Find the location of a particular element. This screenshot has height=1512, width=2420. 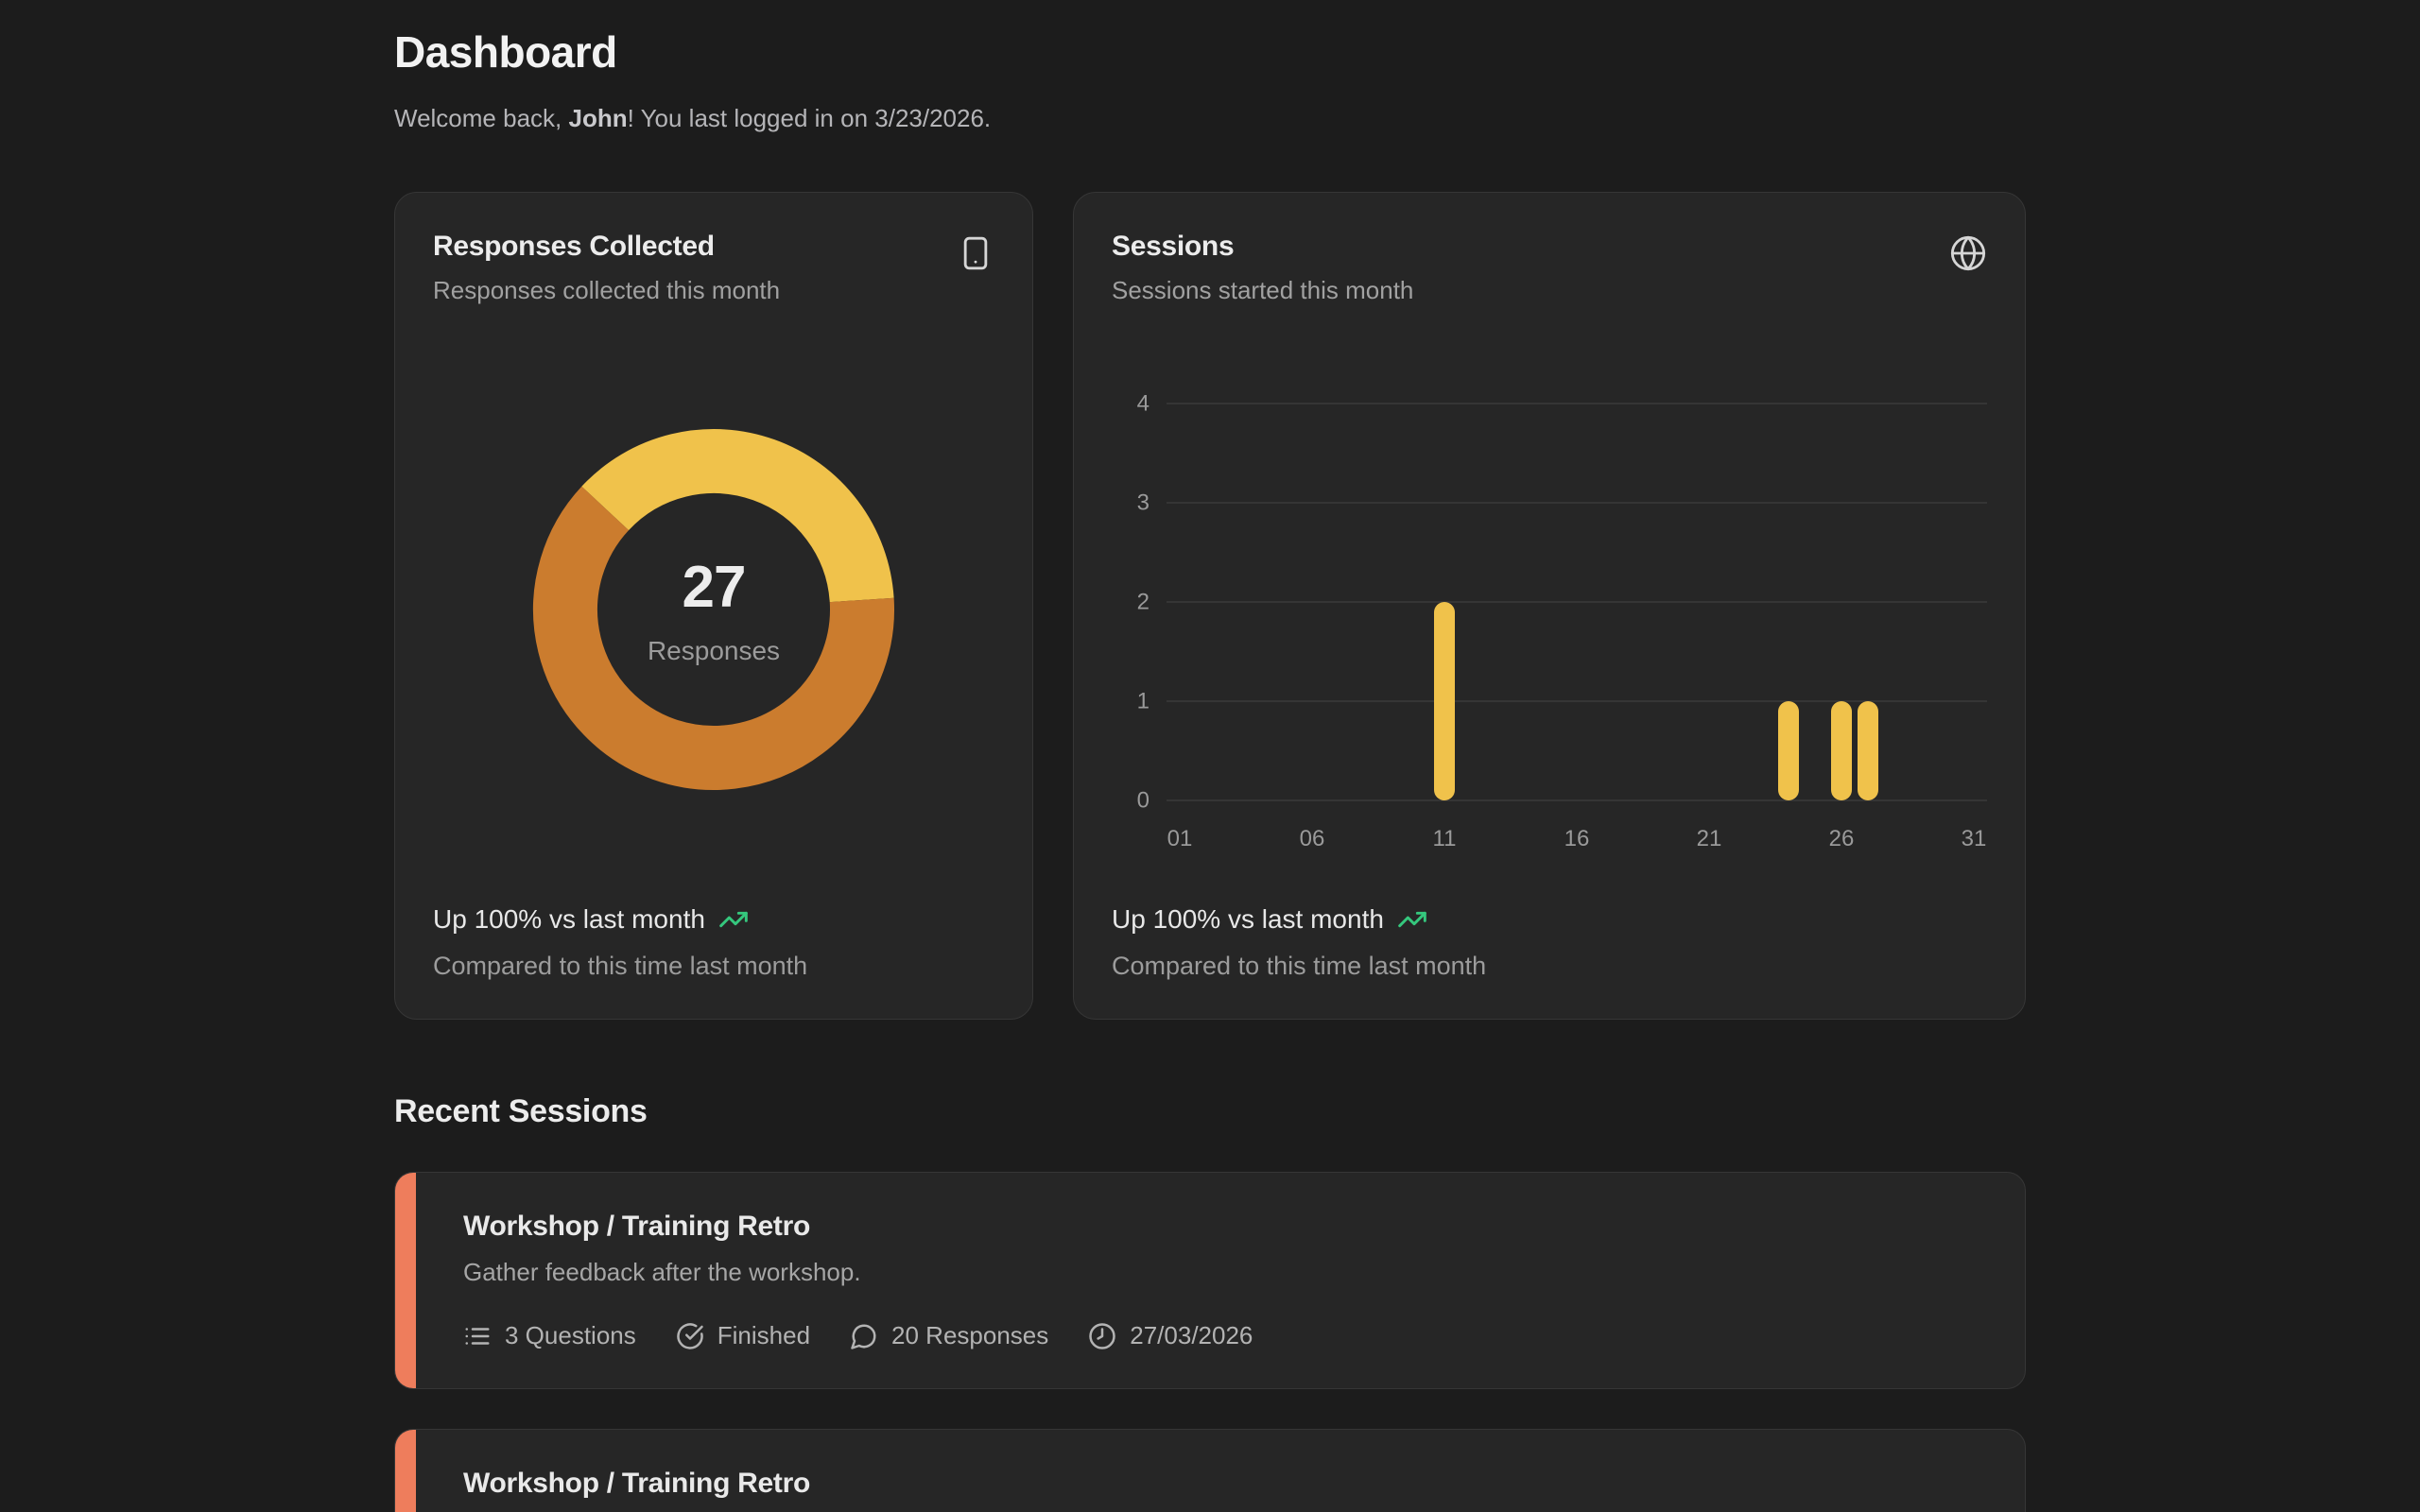

sessions-card-title: Sessions is located at coordinates (1174, 246).